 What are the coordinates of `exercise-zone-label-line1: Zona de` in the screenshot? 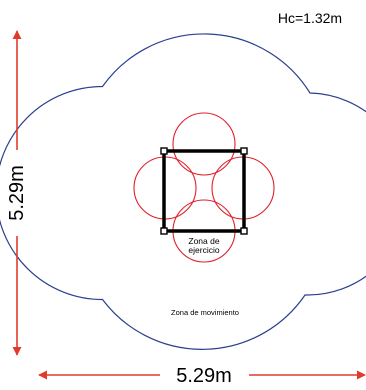 It's located at (203, 241).